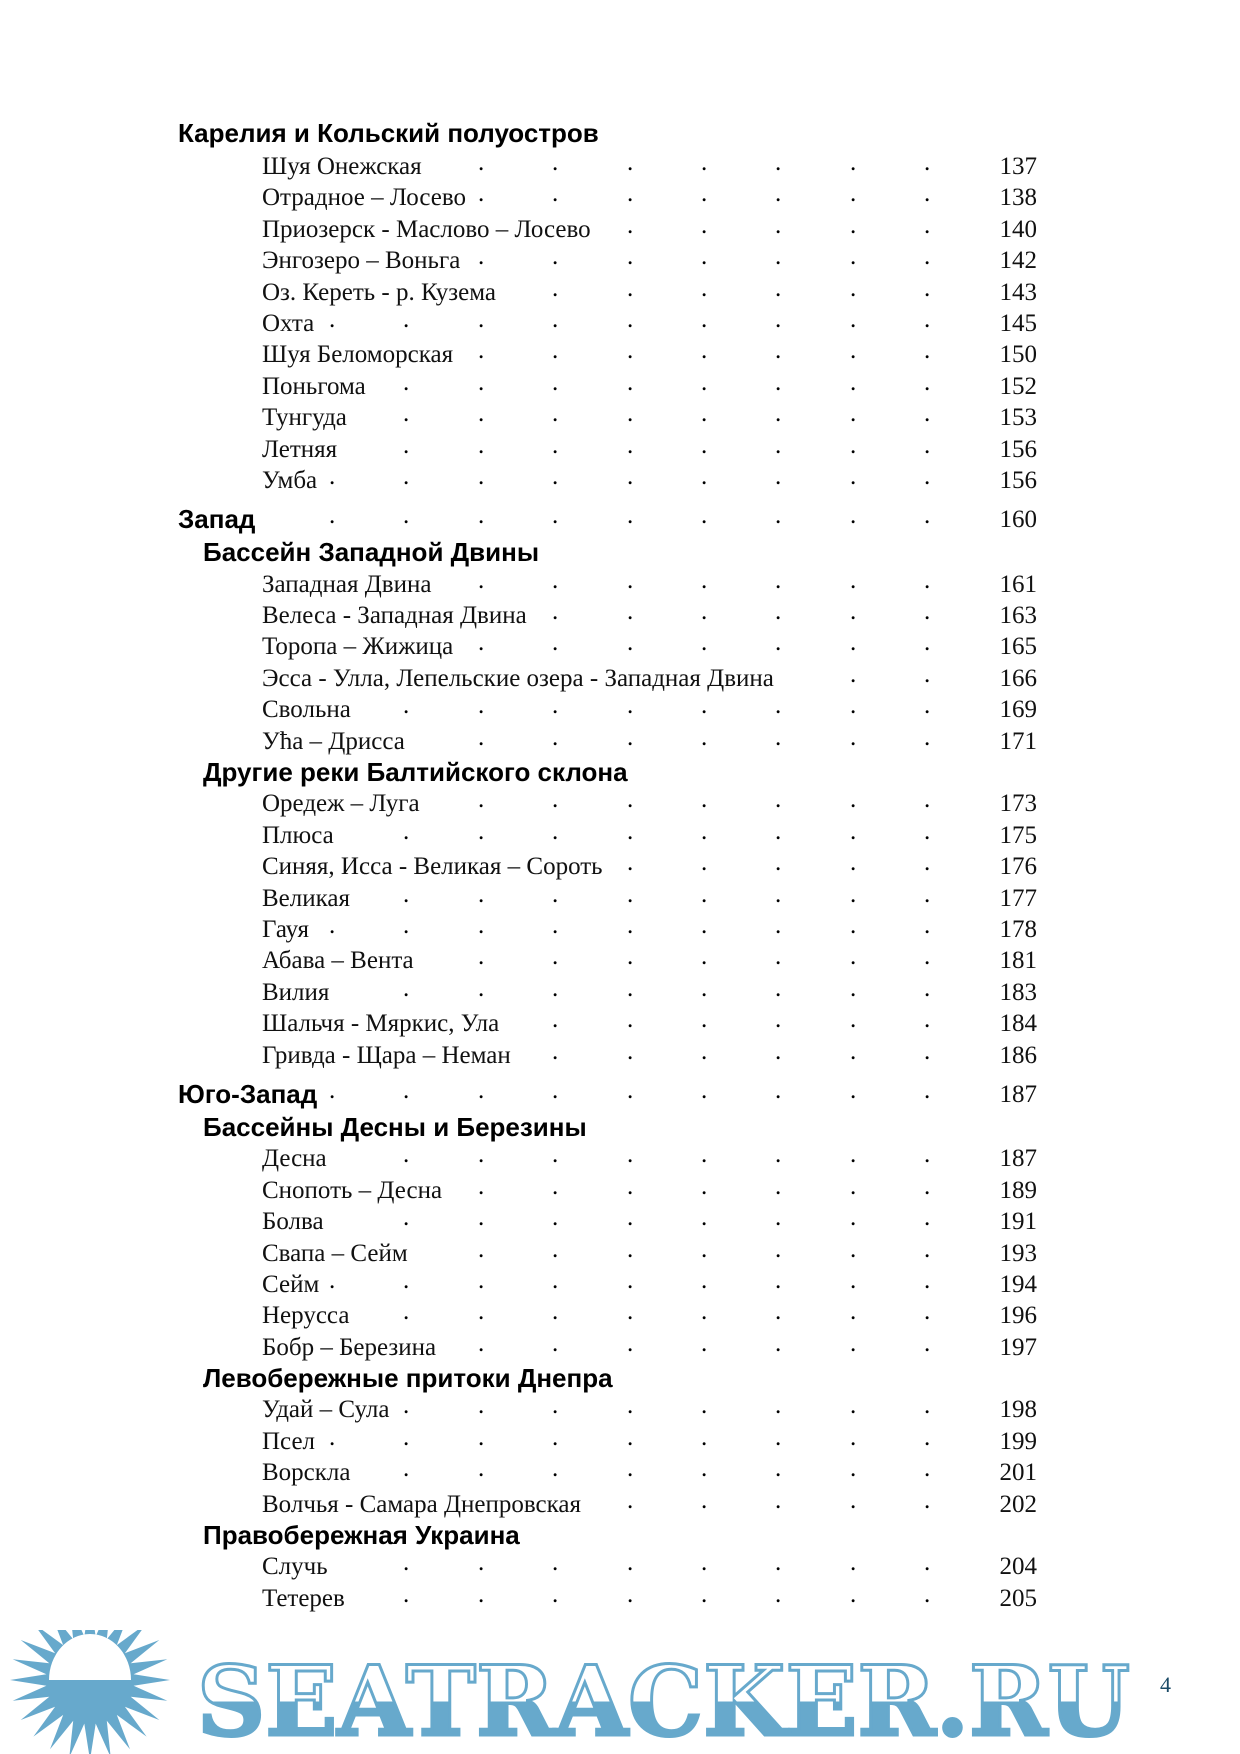 The height and width of the screenshot is (1754, 1240). What do you see at coordinates (620, 1536) in the screenshot?
I see `toc-subsection-heading: Правобережная Украина` at bounding box center [620, 1536].